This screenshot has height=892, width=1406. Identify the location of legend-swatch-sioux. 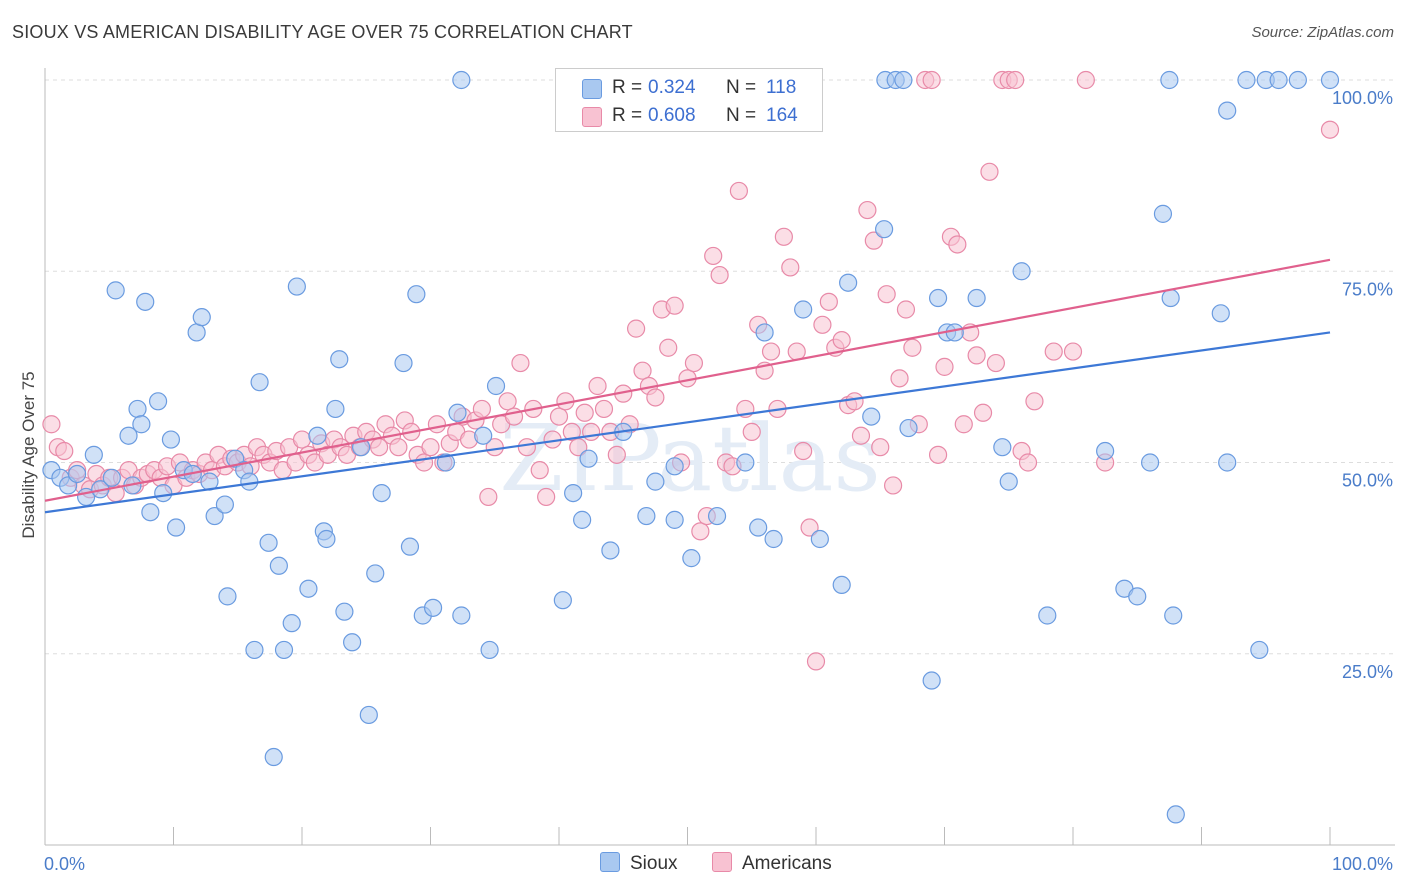
(592, 89).